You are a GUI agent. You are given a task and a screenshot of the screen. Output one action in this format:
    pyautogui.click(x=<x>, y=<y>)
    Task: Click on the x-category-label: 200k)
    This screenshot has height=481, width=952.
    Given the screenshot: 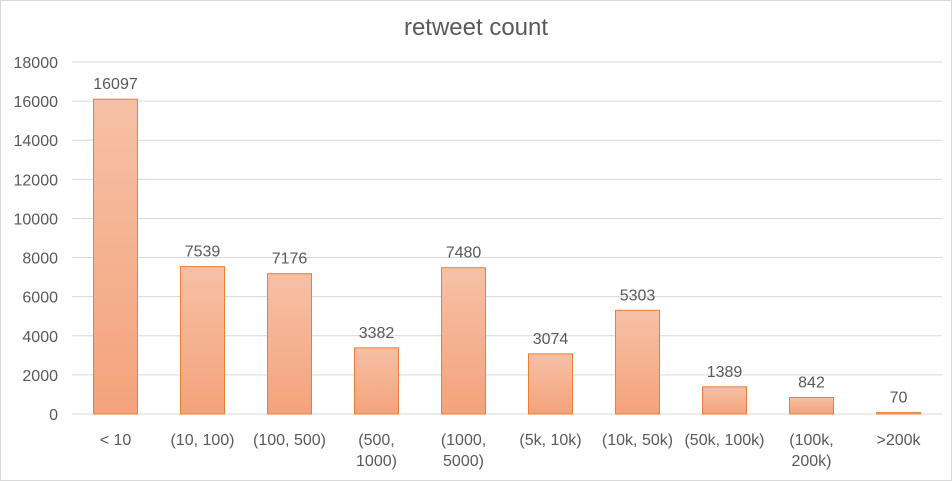 What is the action you would take?
    pyautogui.click(x=811, y=461)
    